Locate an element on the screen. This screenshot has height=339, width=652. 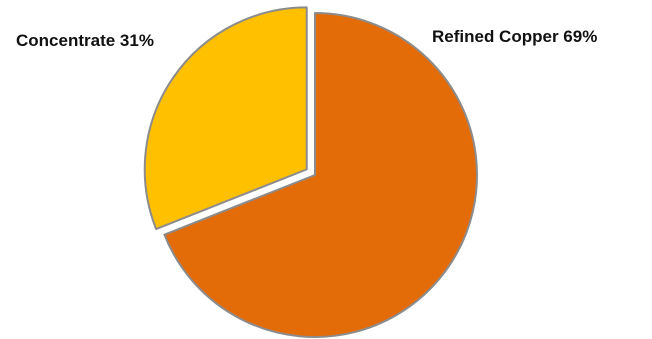
pie-labels: Refined Copper 69% Concentrate 31% is located at coordinates (306, 38).